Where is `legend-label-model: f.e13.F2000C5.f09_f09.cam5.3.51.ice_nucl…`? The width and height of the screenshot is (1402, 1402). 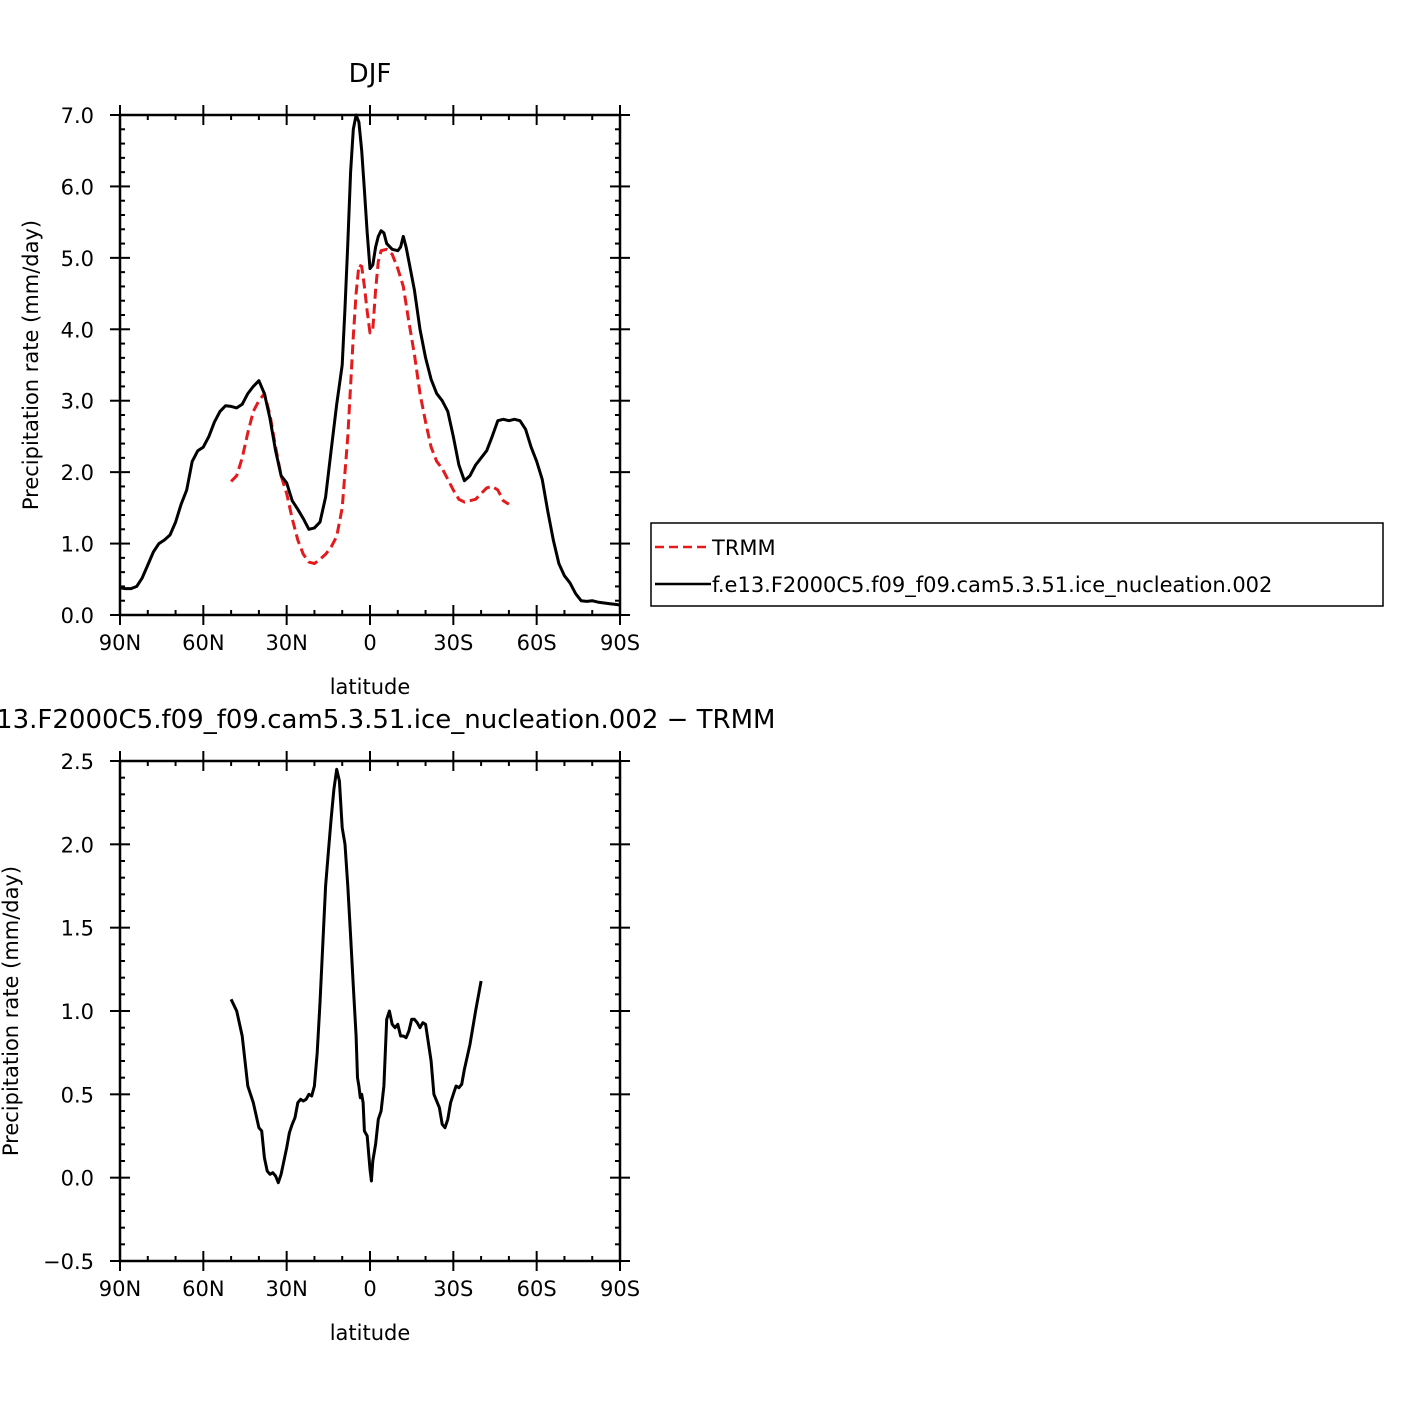
legend-label-model: f.e13.F2000C5.f09_f09.cam5.3.51.ice_nucl… is located at coordinates (992, 585).